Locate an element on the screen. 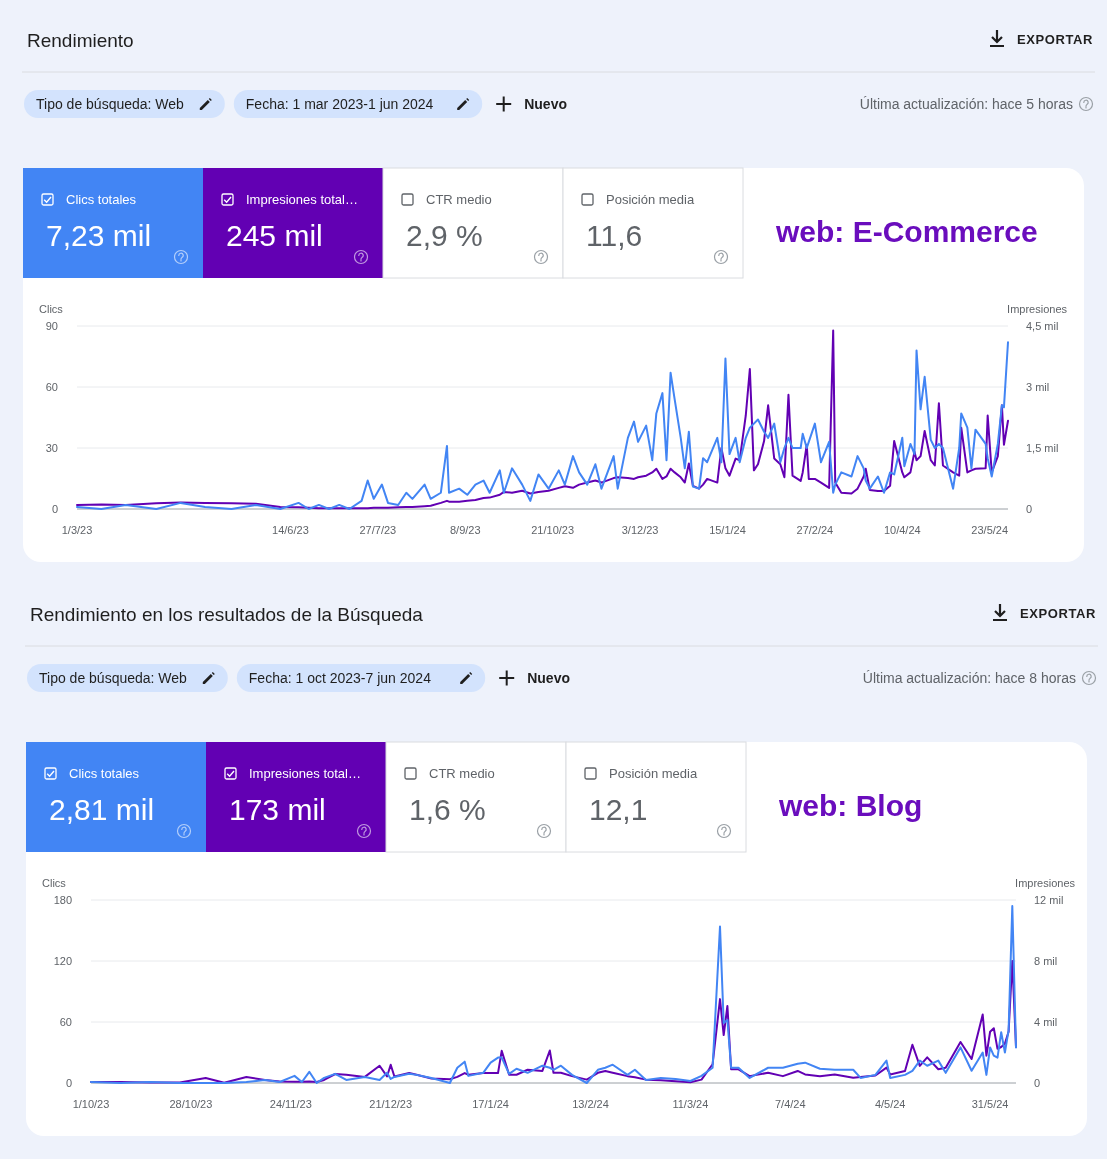  y2-tick-label: 4,5 mil is located at coordinates (1042, 326).